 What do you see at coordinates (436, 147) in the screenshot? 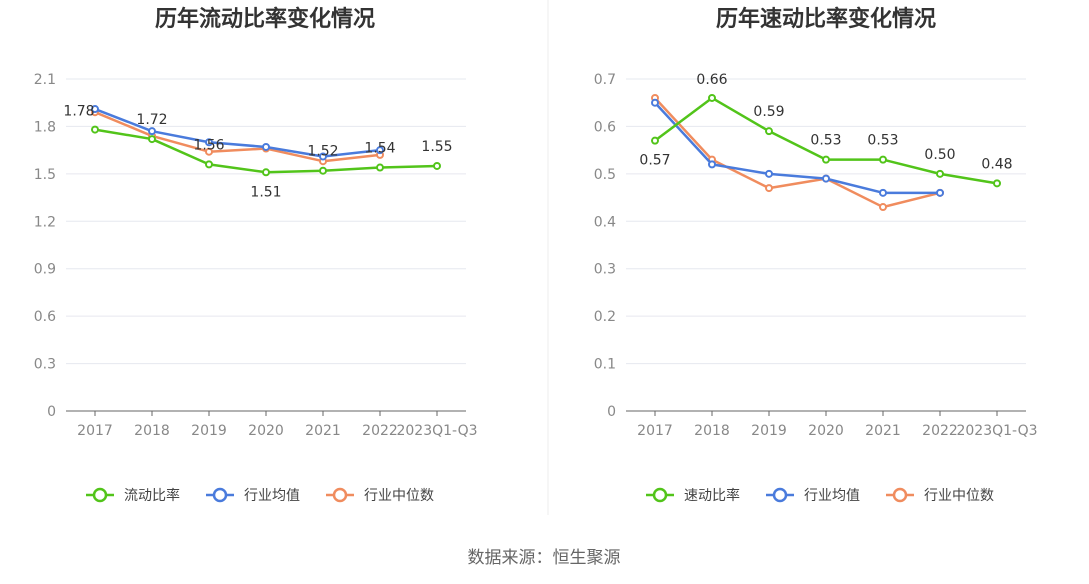
I see `data-label: 1.55` at bounding box center [436, 147].